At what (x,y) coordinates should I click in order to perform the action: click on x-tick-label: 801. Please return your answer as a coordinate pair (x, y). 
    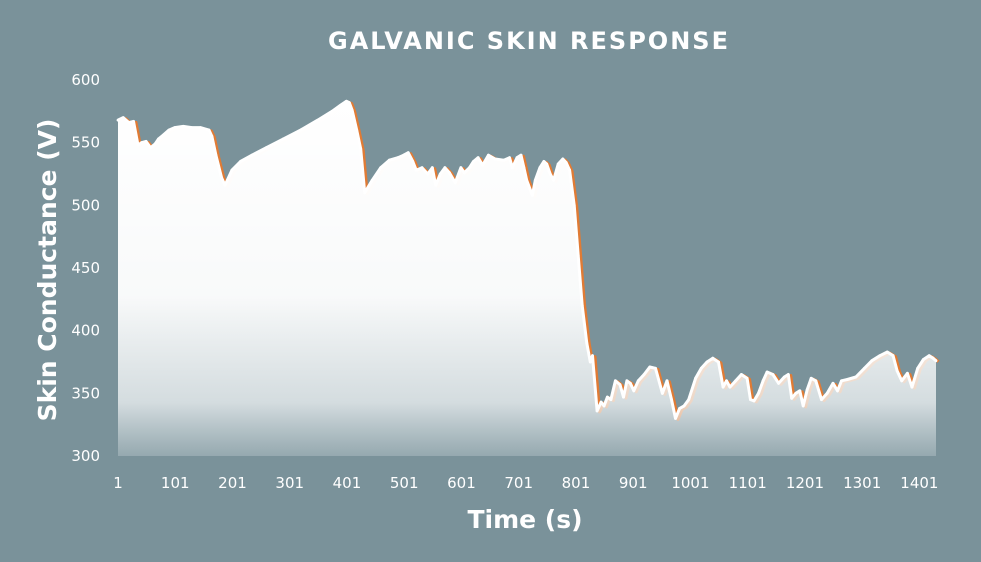
    Looking at the image, I should click on (576, 483).